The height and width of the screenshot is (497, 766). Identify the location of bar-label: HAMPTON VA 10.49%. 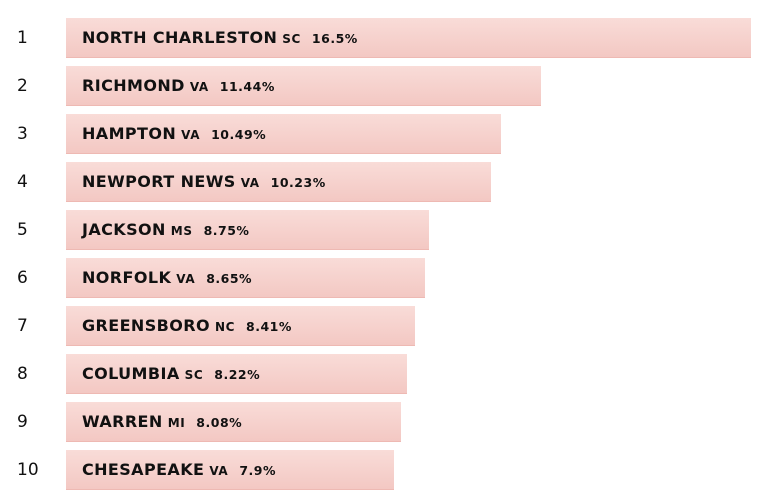
(174, 134).